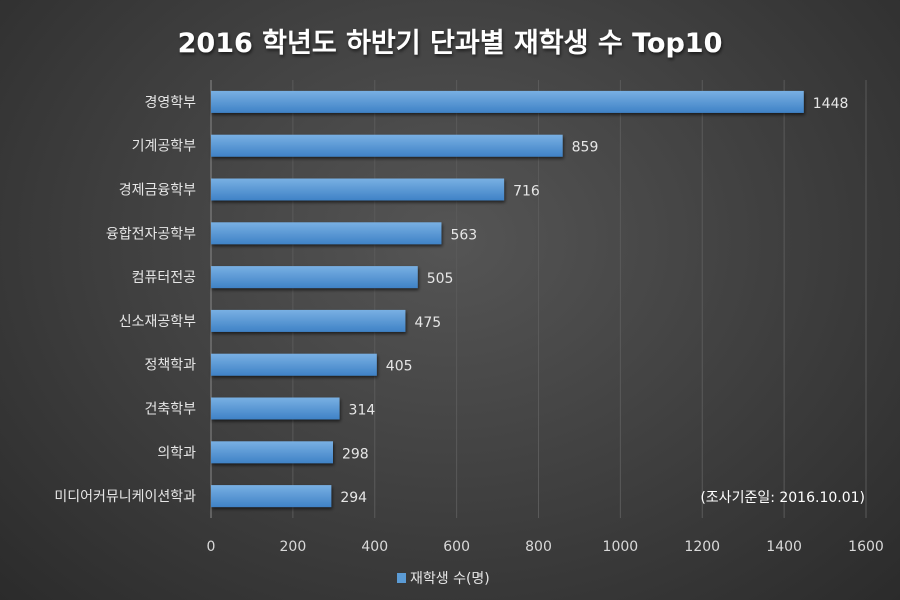 Image resolution: width=900 pixels, height=600 pixels. What do you see at coordinates (399, 367) in the screenshot?
I see `data-label: 405` at bounding box center [399, 367].